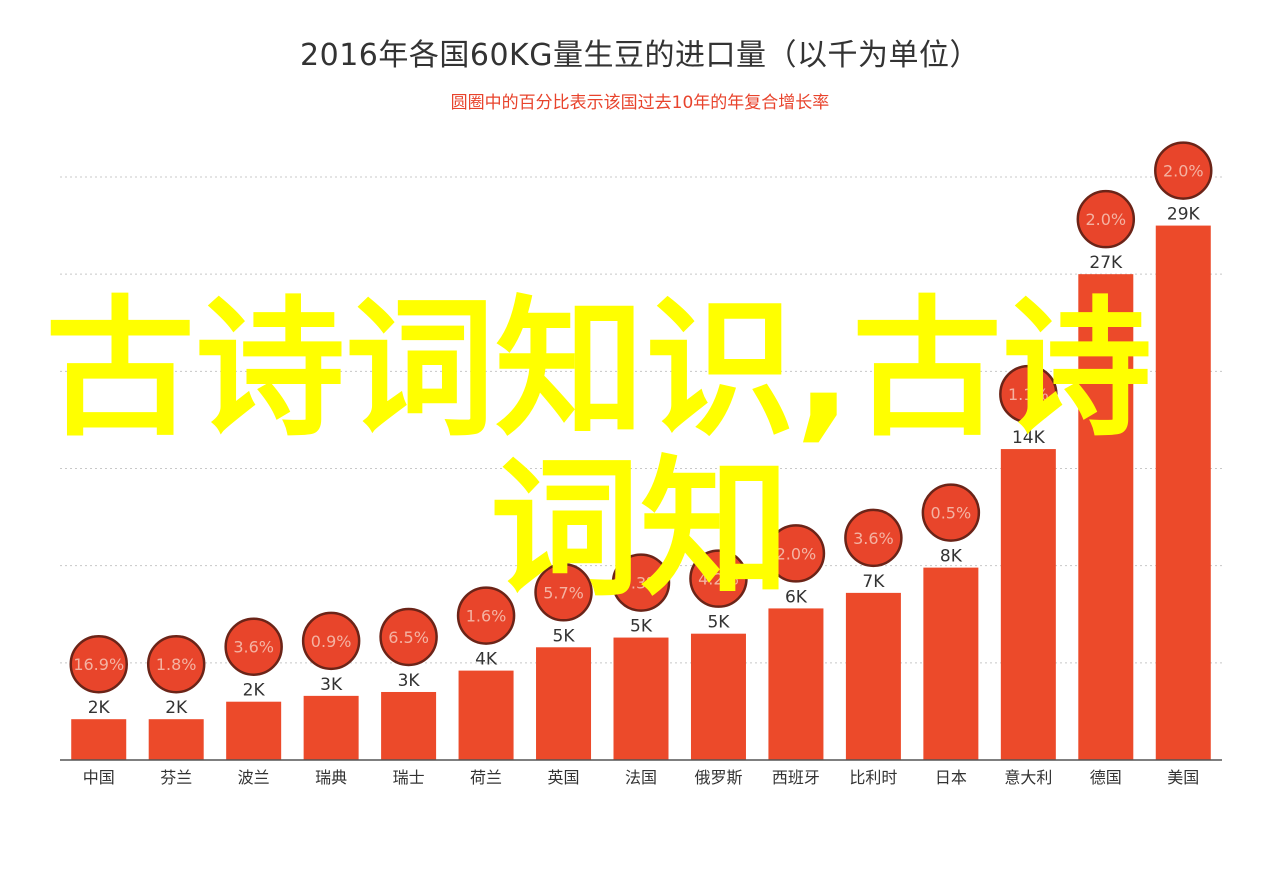 This screenshot has width=1280, height=872. What do you see at coordinates (176, 777) in the screenshot?
I see `x-tick-label: 芬兰` at bounding box center [176, 777].